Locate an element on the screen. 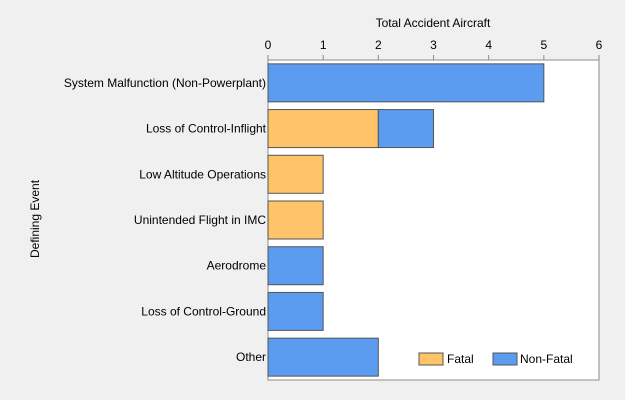  x-tick-label: 2 is located at coordinates (378, 45).